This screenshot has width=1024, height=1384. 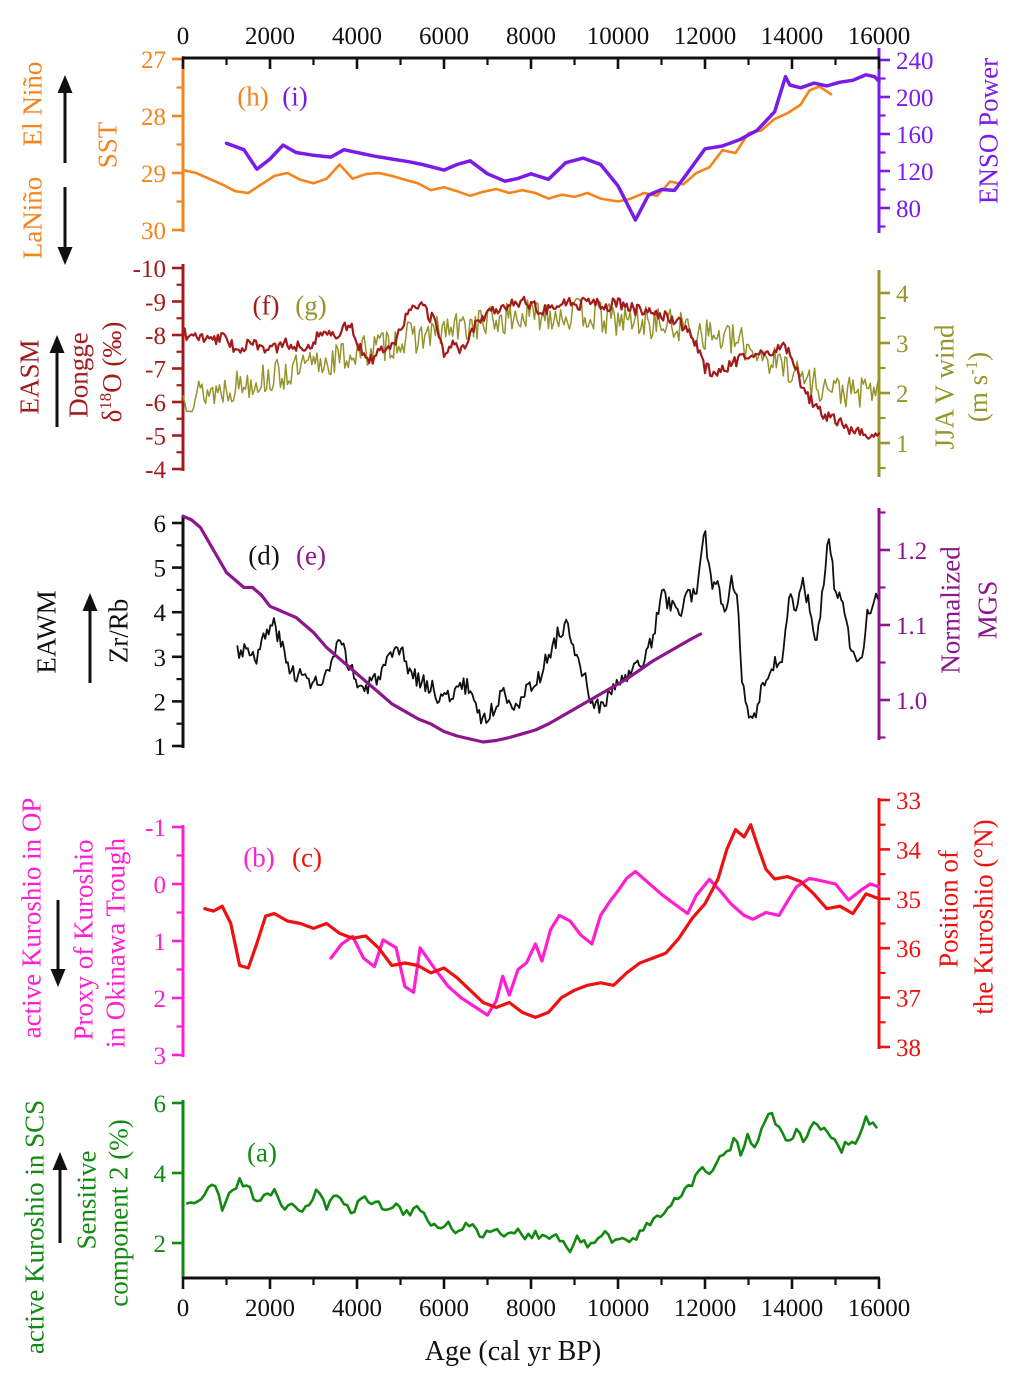 I want to click on d18o-superscript: 18, so click(x=105, y=401).